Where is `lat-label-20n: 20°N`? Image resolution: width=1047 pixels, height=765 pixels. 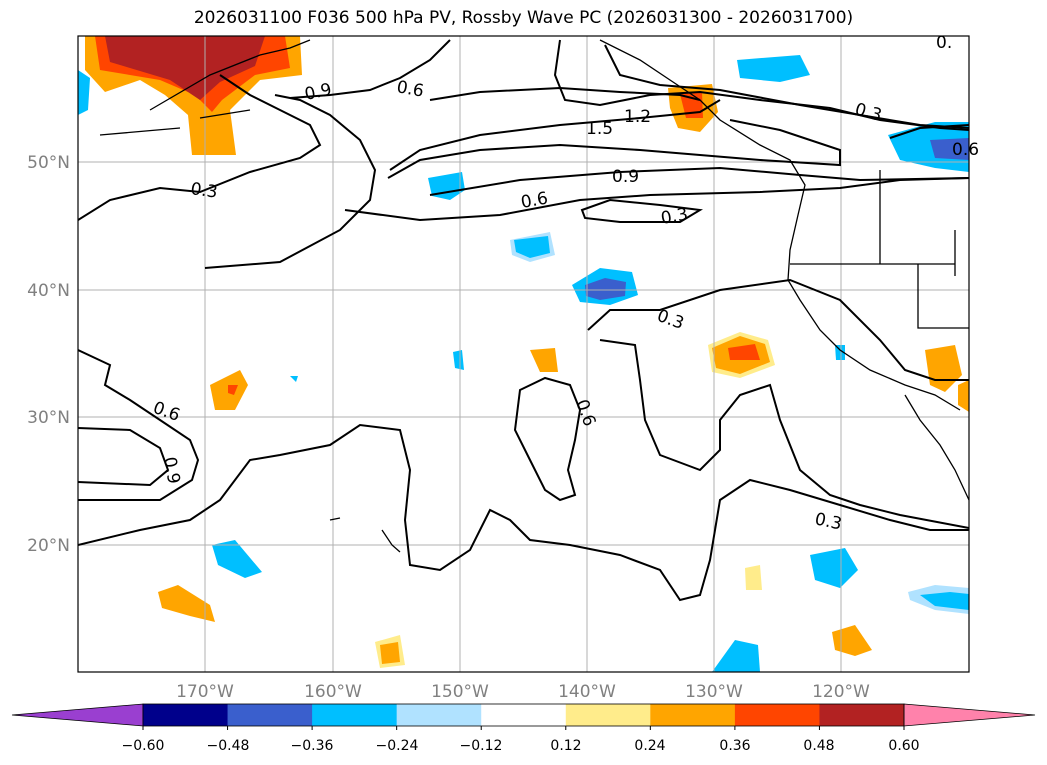
lat-label-20n: 20°N is located at coordinates (48, 546).